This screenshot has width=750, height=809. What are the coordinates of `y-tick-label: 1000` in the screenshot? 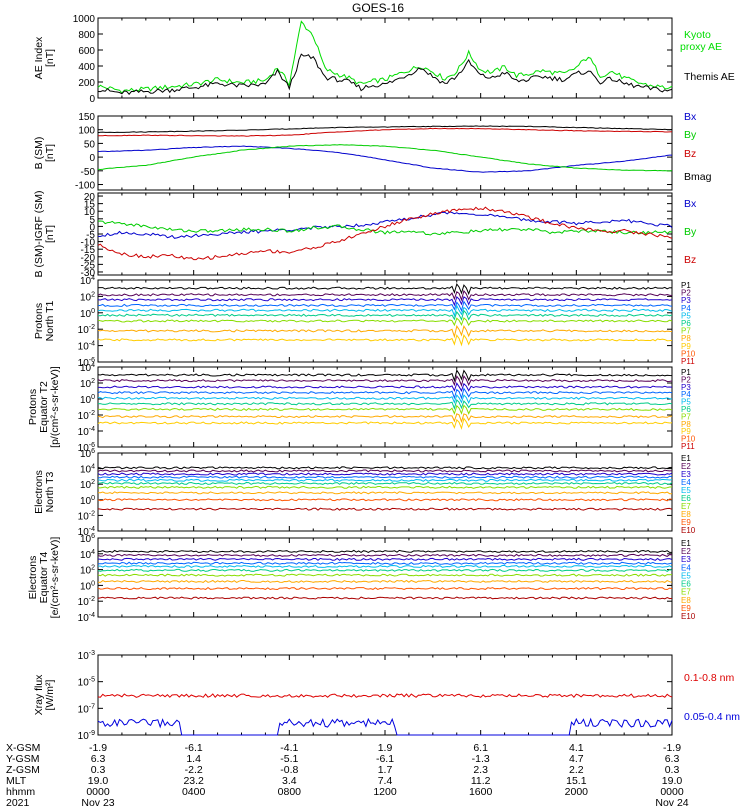 It's located at (84, 19).